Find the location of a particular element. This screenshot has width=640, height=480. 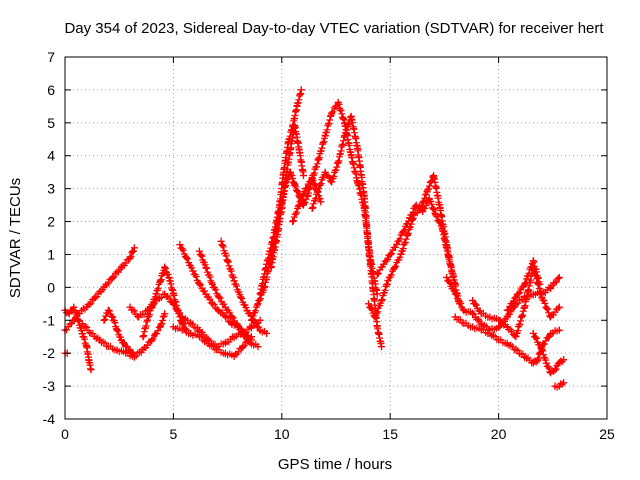

x-tick-label: 25 is located at coordinates (607, 434).